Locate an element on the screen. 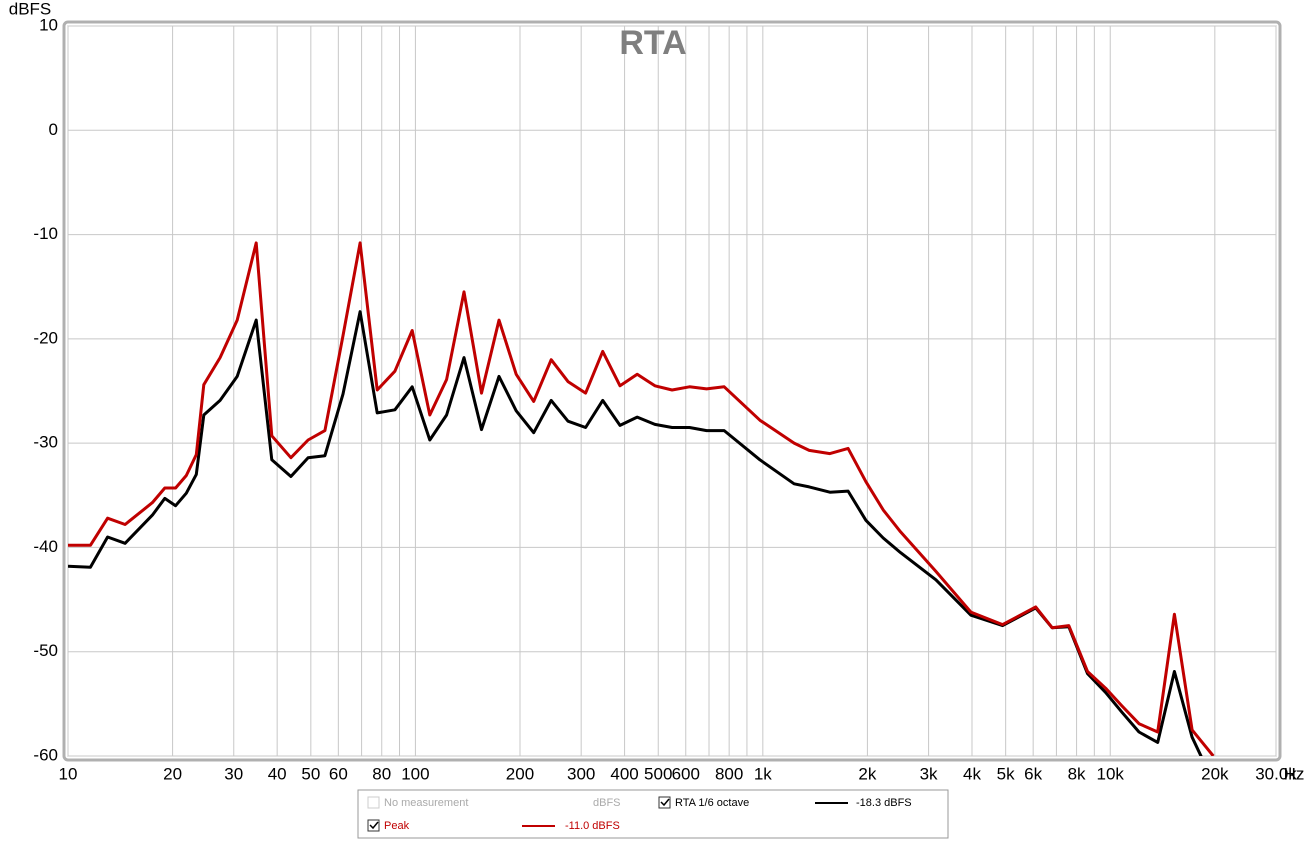  y-tick-label: 10 is located at coordinates (48, 24).